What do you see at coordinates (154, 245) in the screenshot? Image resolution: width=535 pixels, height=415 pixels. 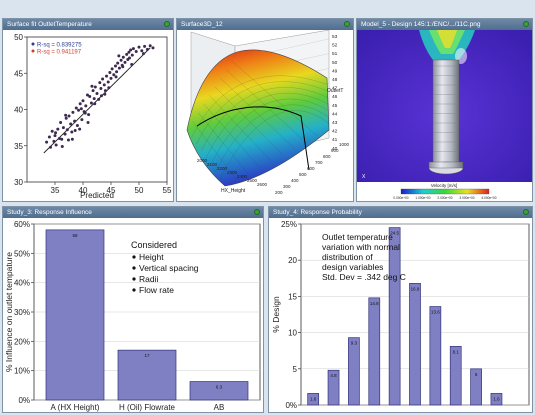 I see `annotation-title: Considered` at bounding box center [154, 245].